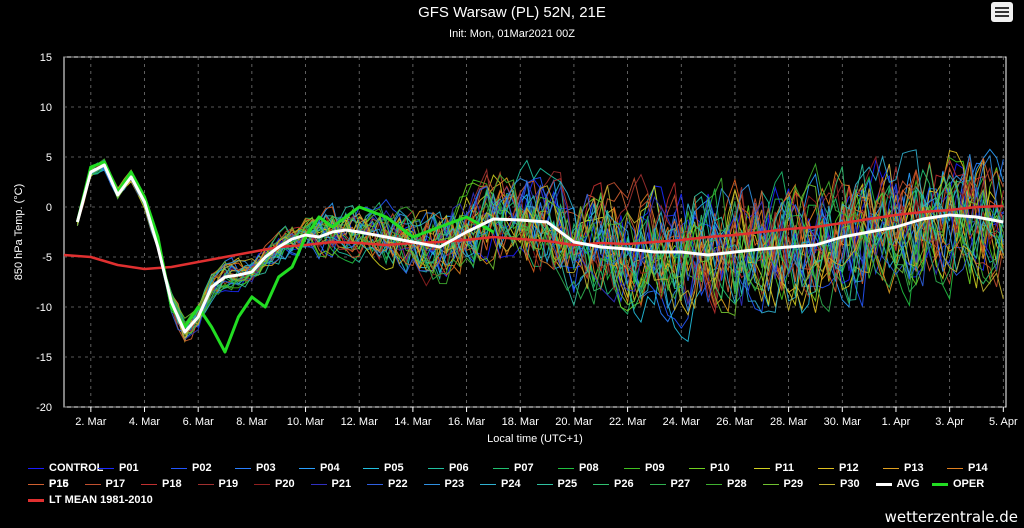 This screenshot has width=1024, height=528. What do you see at coordinates (784, 468) in the screenshot?
I see `legend-label: P11` at bounding box center [784, 468].